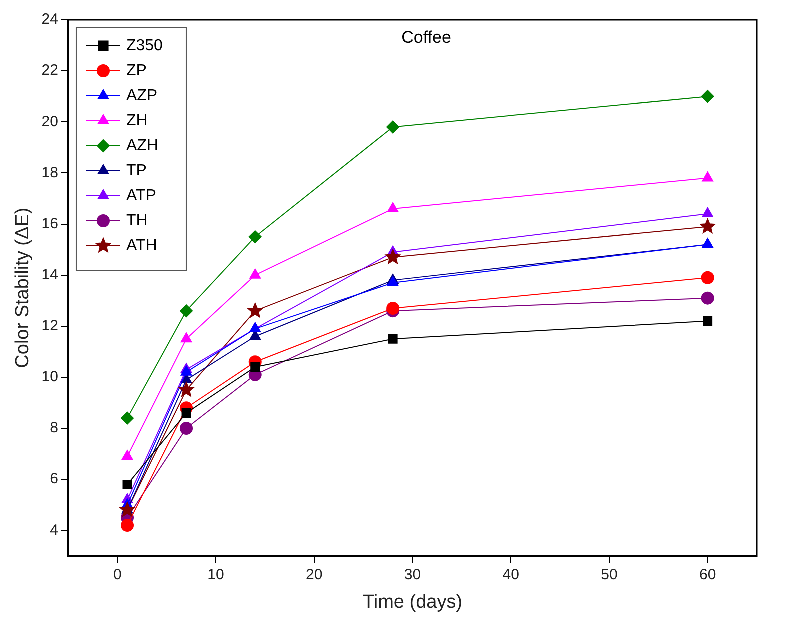 Image resolution: width=785 pixels, height=626 pixels. I want to click on legend-label: ZH, so click(137, 121).